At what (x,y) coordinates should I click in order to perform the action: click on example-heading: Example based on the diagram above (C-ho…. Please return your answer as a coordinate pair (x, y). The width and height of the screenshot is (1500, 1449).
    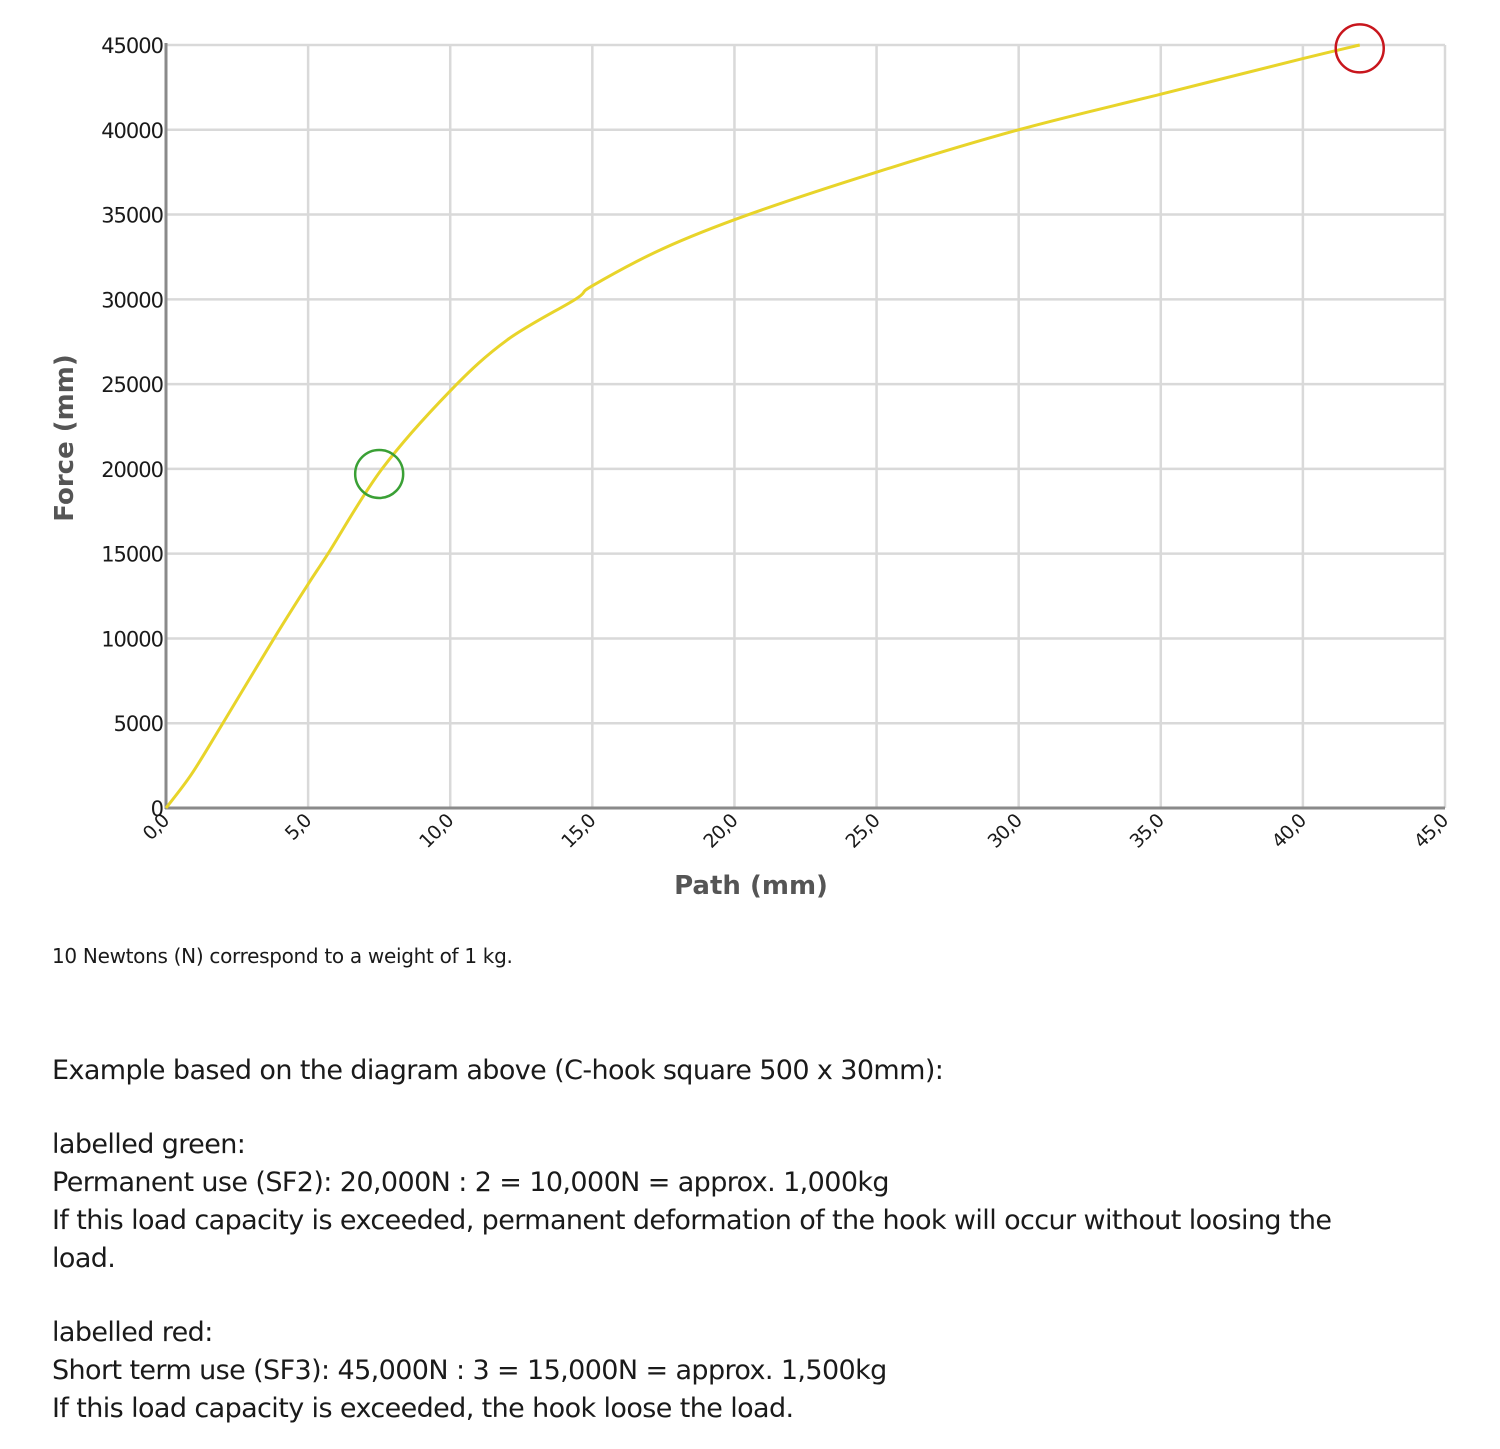
    Looking at the image, I should click on (498, 1070).